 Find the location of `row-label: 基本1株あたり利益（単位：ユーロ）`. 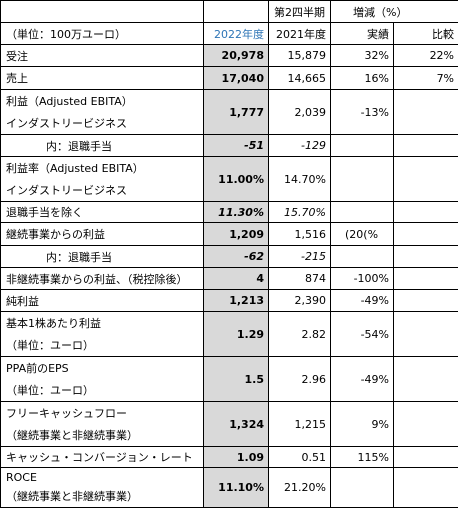

row-label: 基本1株あたり利益（単位：ユーロ） is located at coordinates (102, 334).